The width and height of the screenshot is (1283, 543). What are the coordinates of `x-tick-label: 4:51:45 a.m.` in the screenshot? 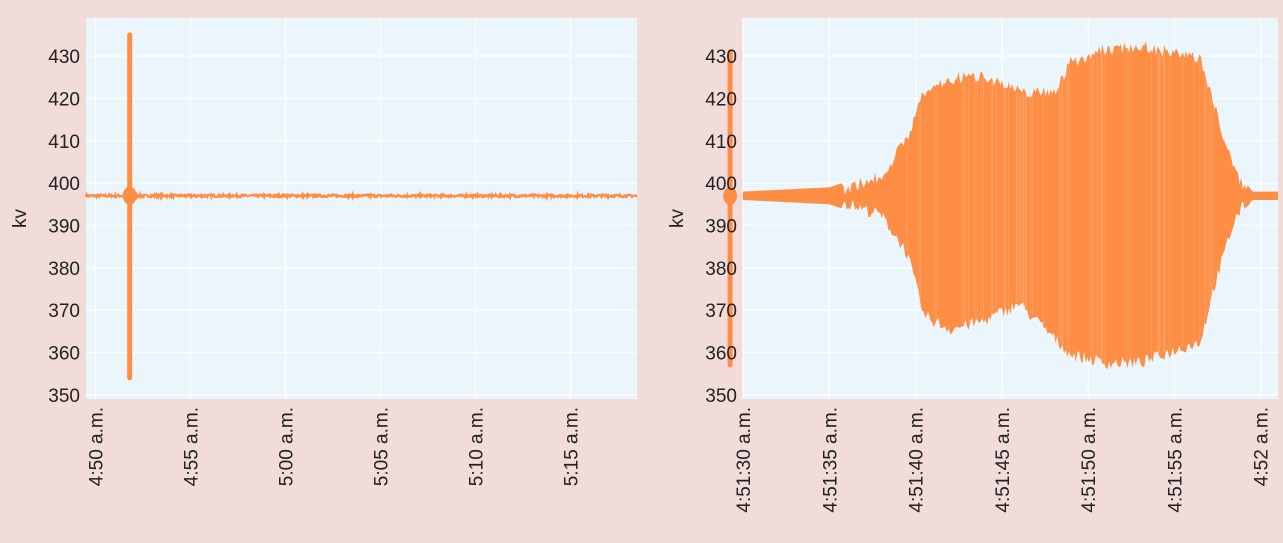 It's located at (1003, 460).